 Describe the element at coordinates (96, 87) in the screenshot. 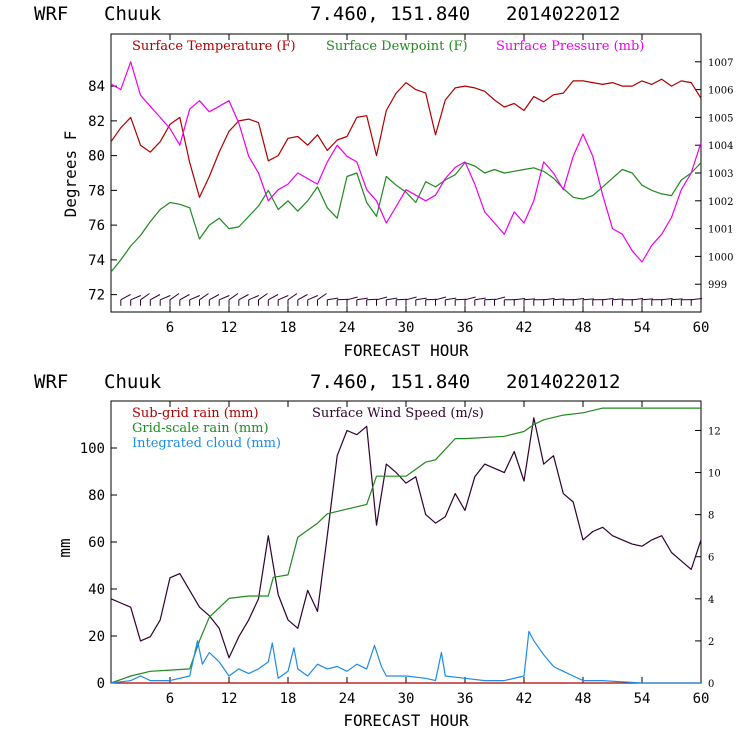

I see `y-tick-label: 84` at that location.